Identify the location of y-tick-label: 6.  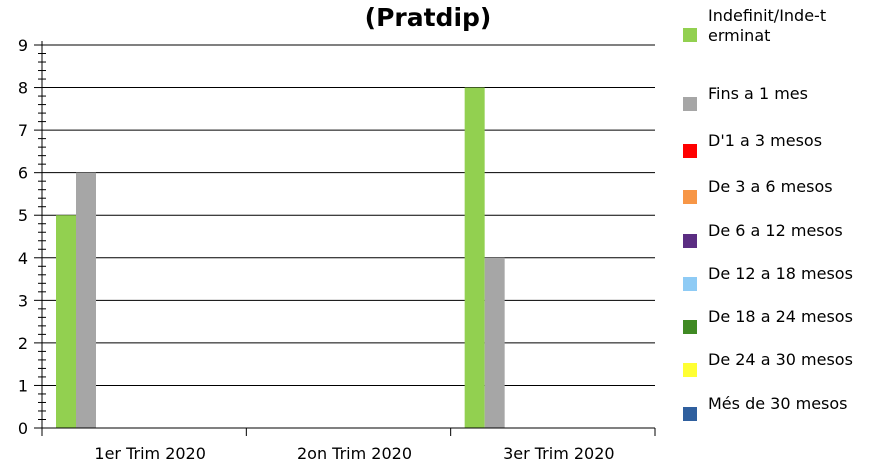
(23, 173).